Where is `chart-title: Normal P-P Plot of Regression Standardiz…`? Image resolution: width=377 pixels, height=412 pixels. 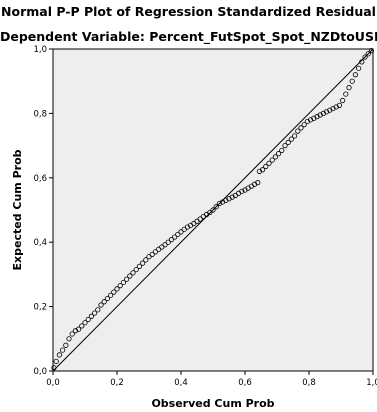 chart-title: Normal P-P Plot of Regression Standardiz… is located at coordinates (188, 11).